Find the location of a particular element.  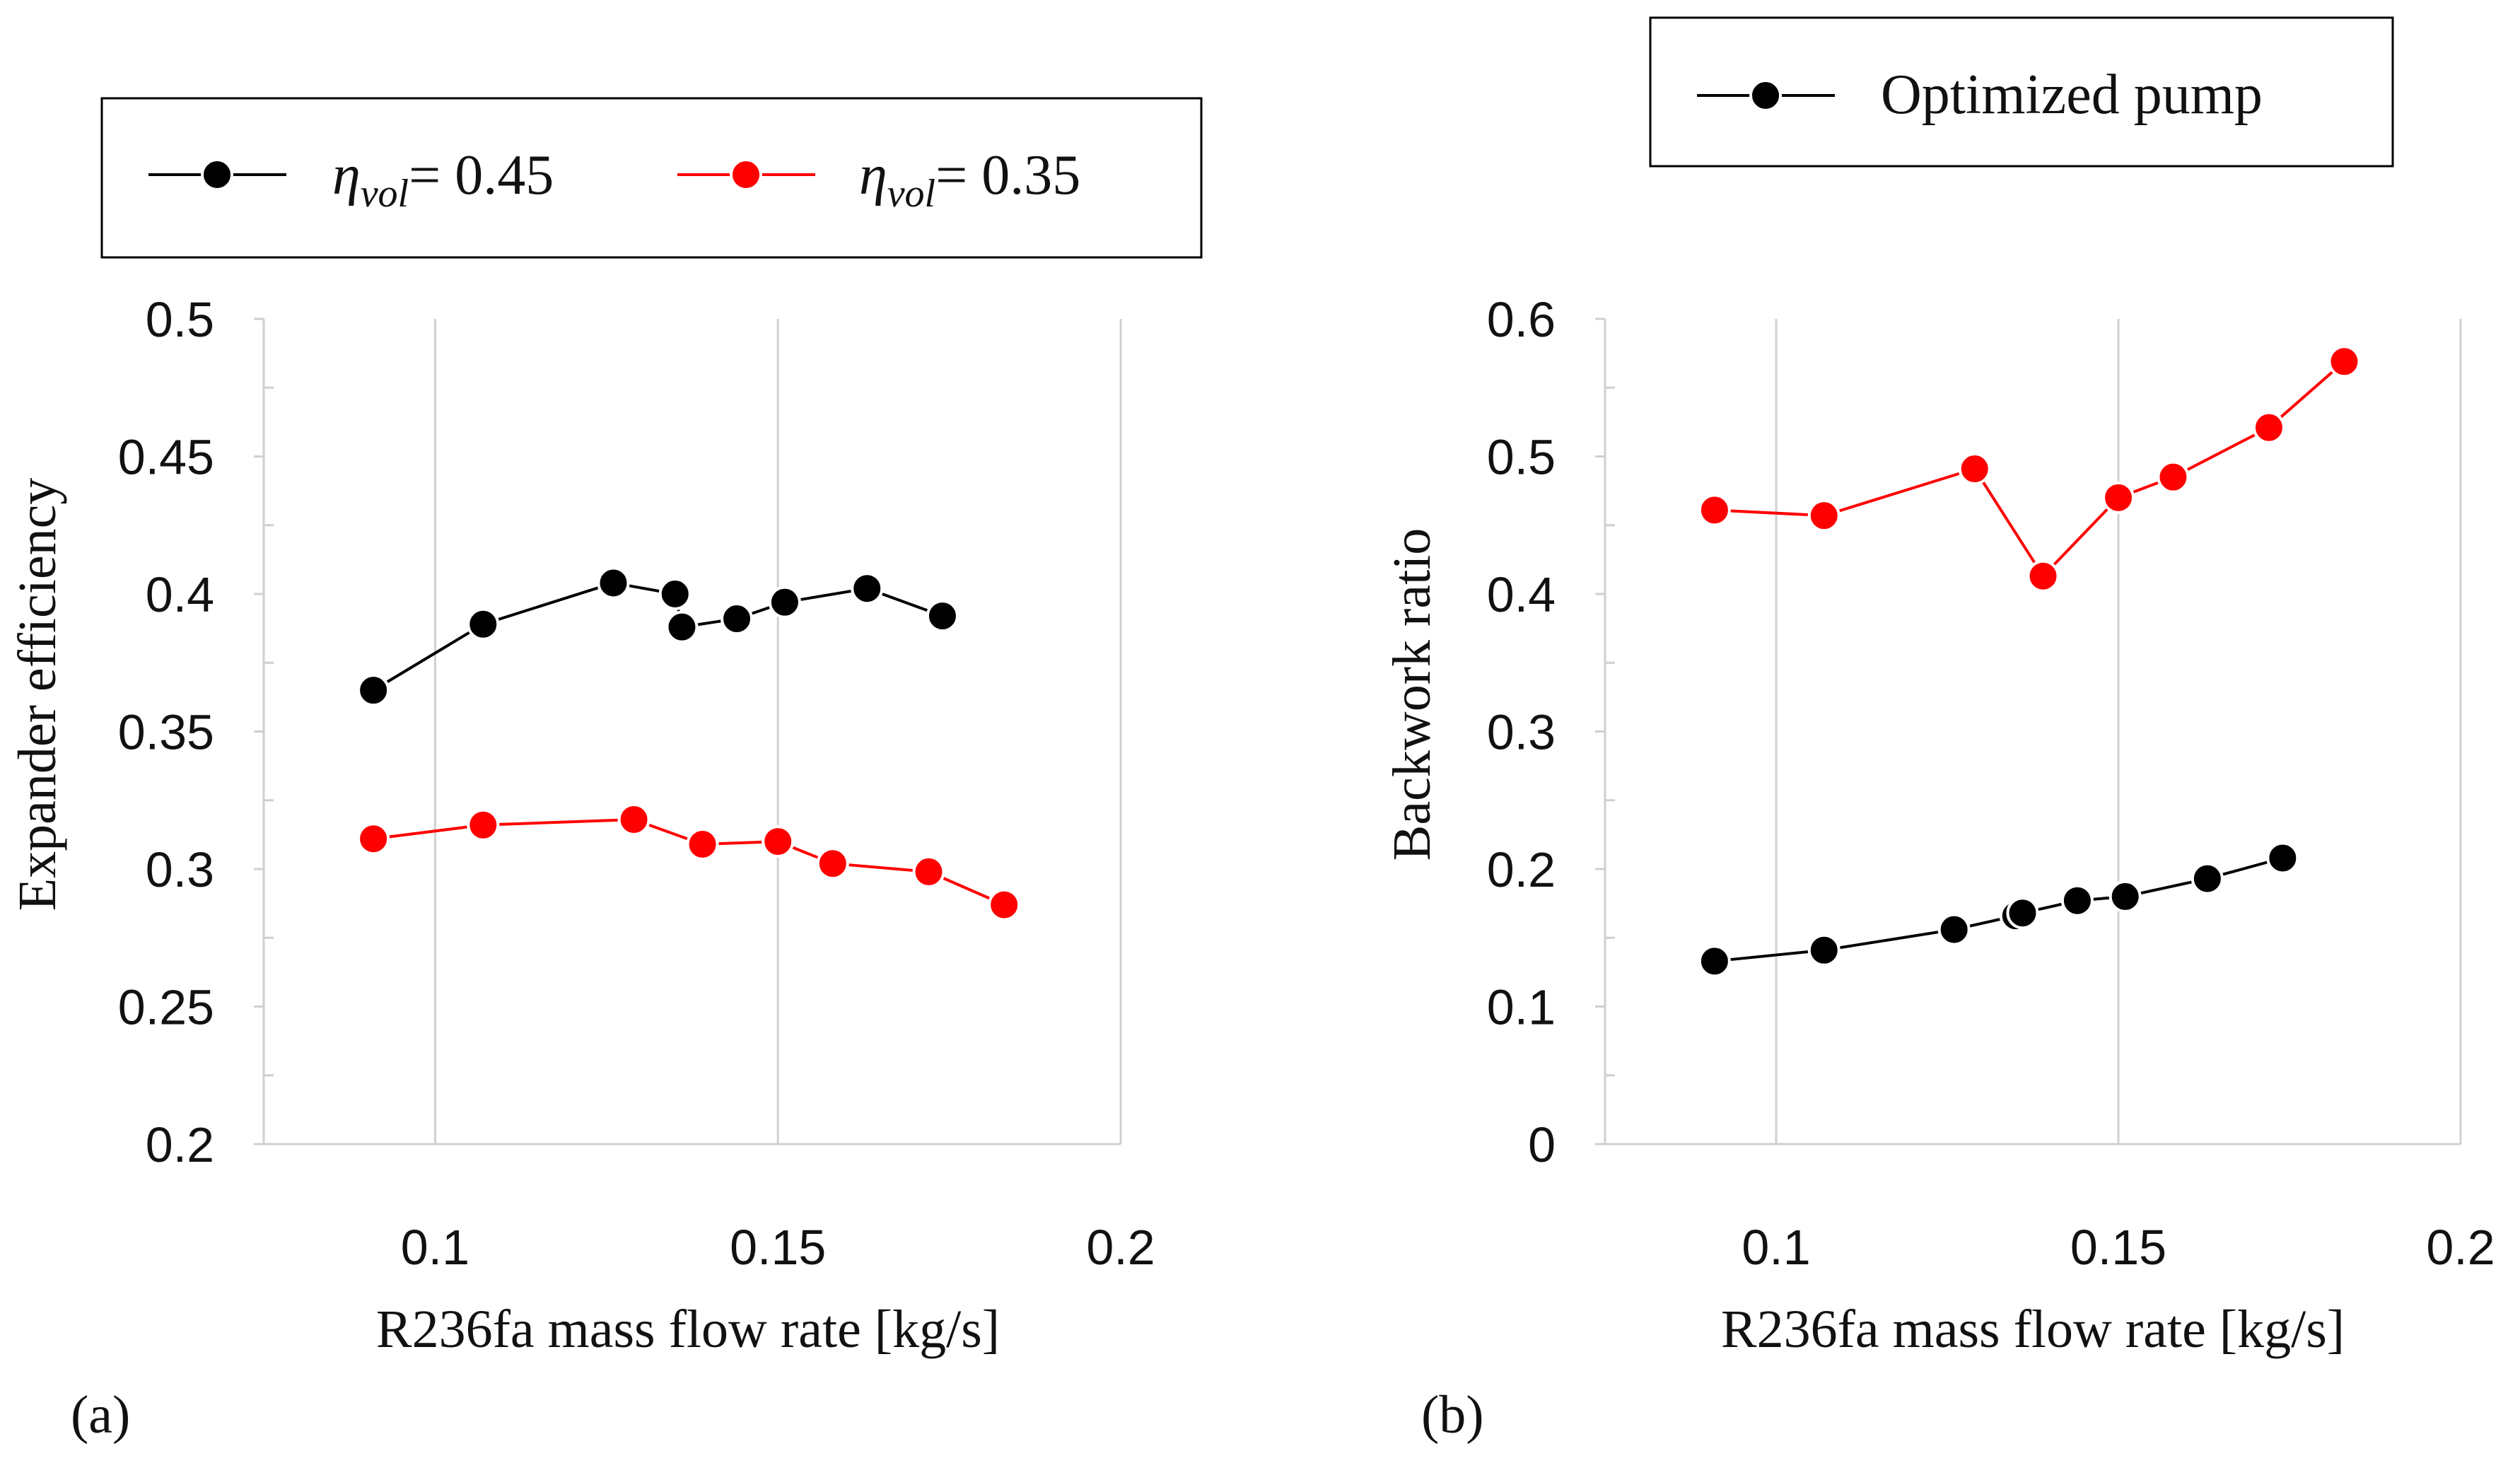

y-tick-label: 0 is located at coordinates (1542, 1144).